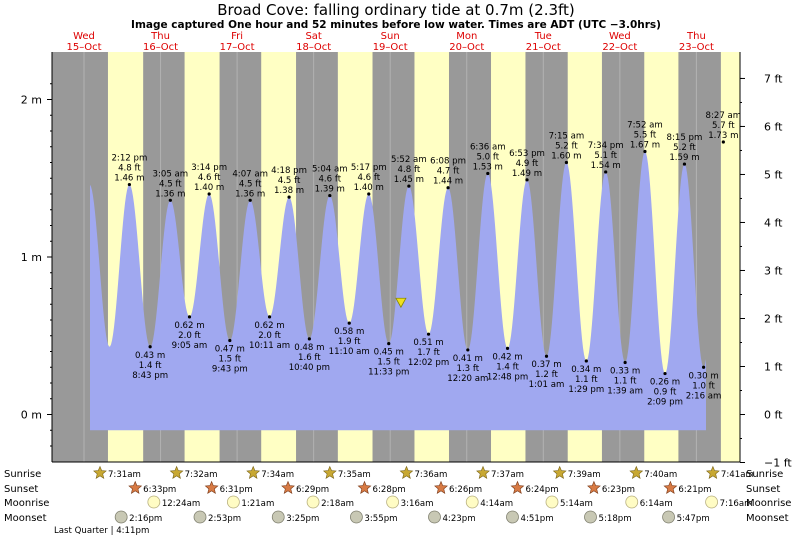 The width and height of the screenshot is (793, 538). Describe the element at coordinates (401, 303) in the screenshot. I see `current-level-marker` at that location.